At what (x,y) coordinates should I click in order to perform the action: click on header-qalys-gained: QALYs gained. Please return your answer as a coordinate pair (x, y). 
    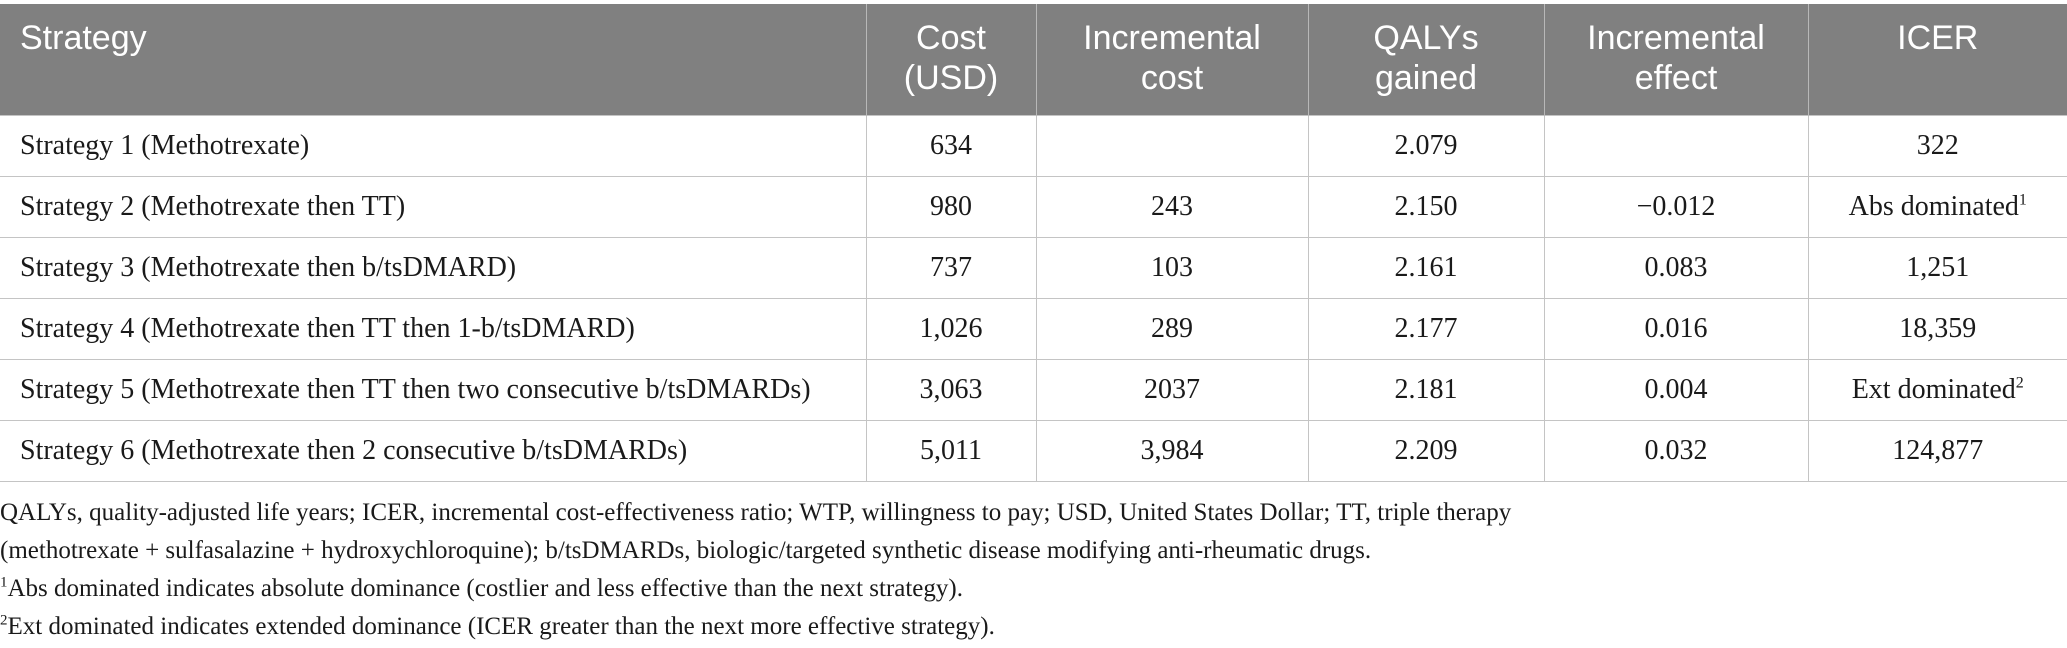
    Looking at the image, I should click on (1426, 60).